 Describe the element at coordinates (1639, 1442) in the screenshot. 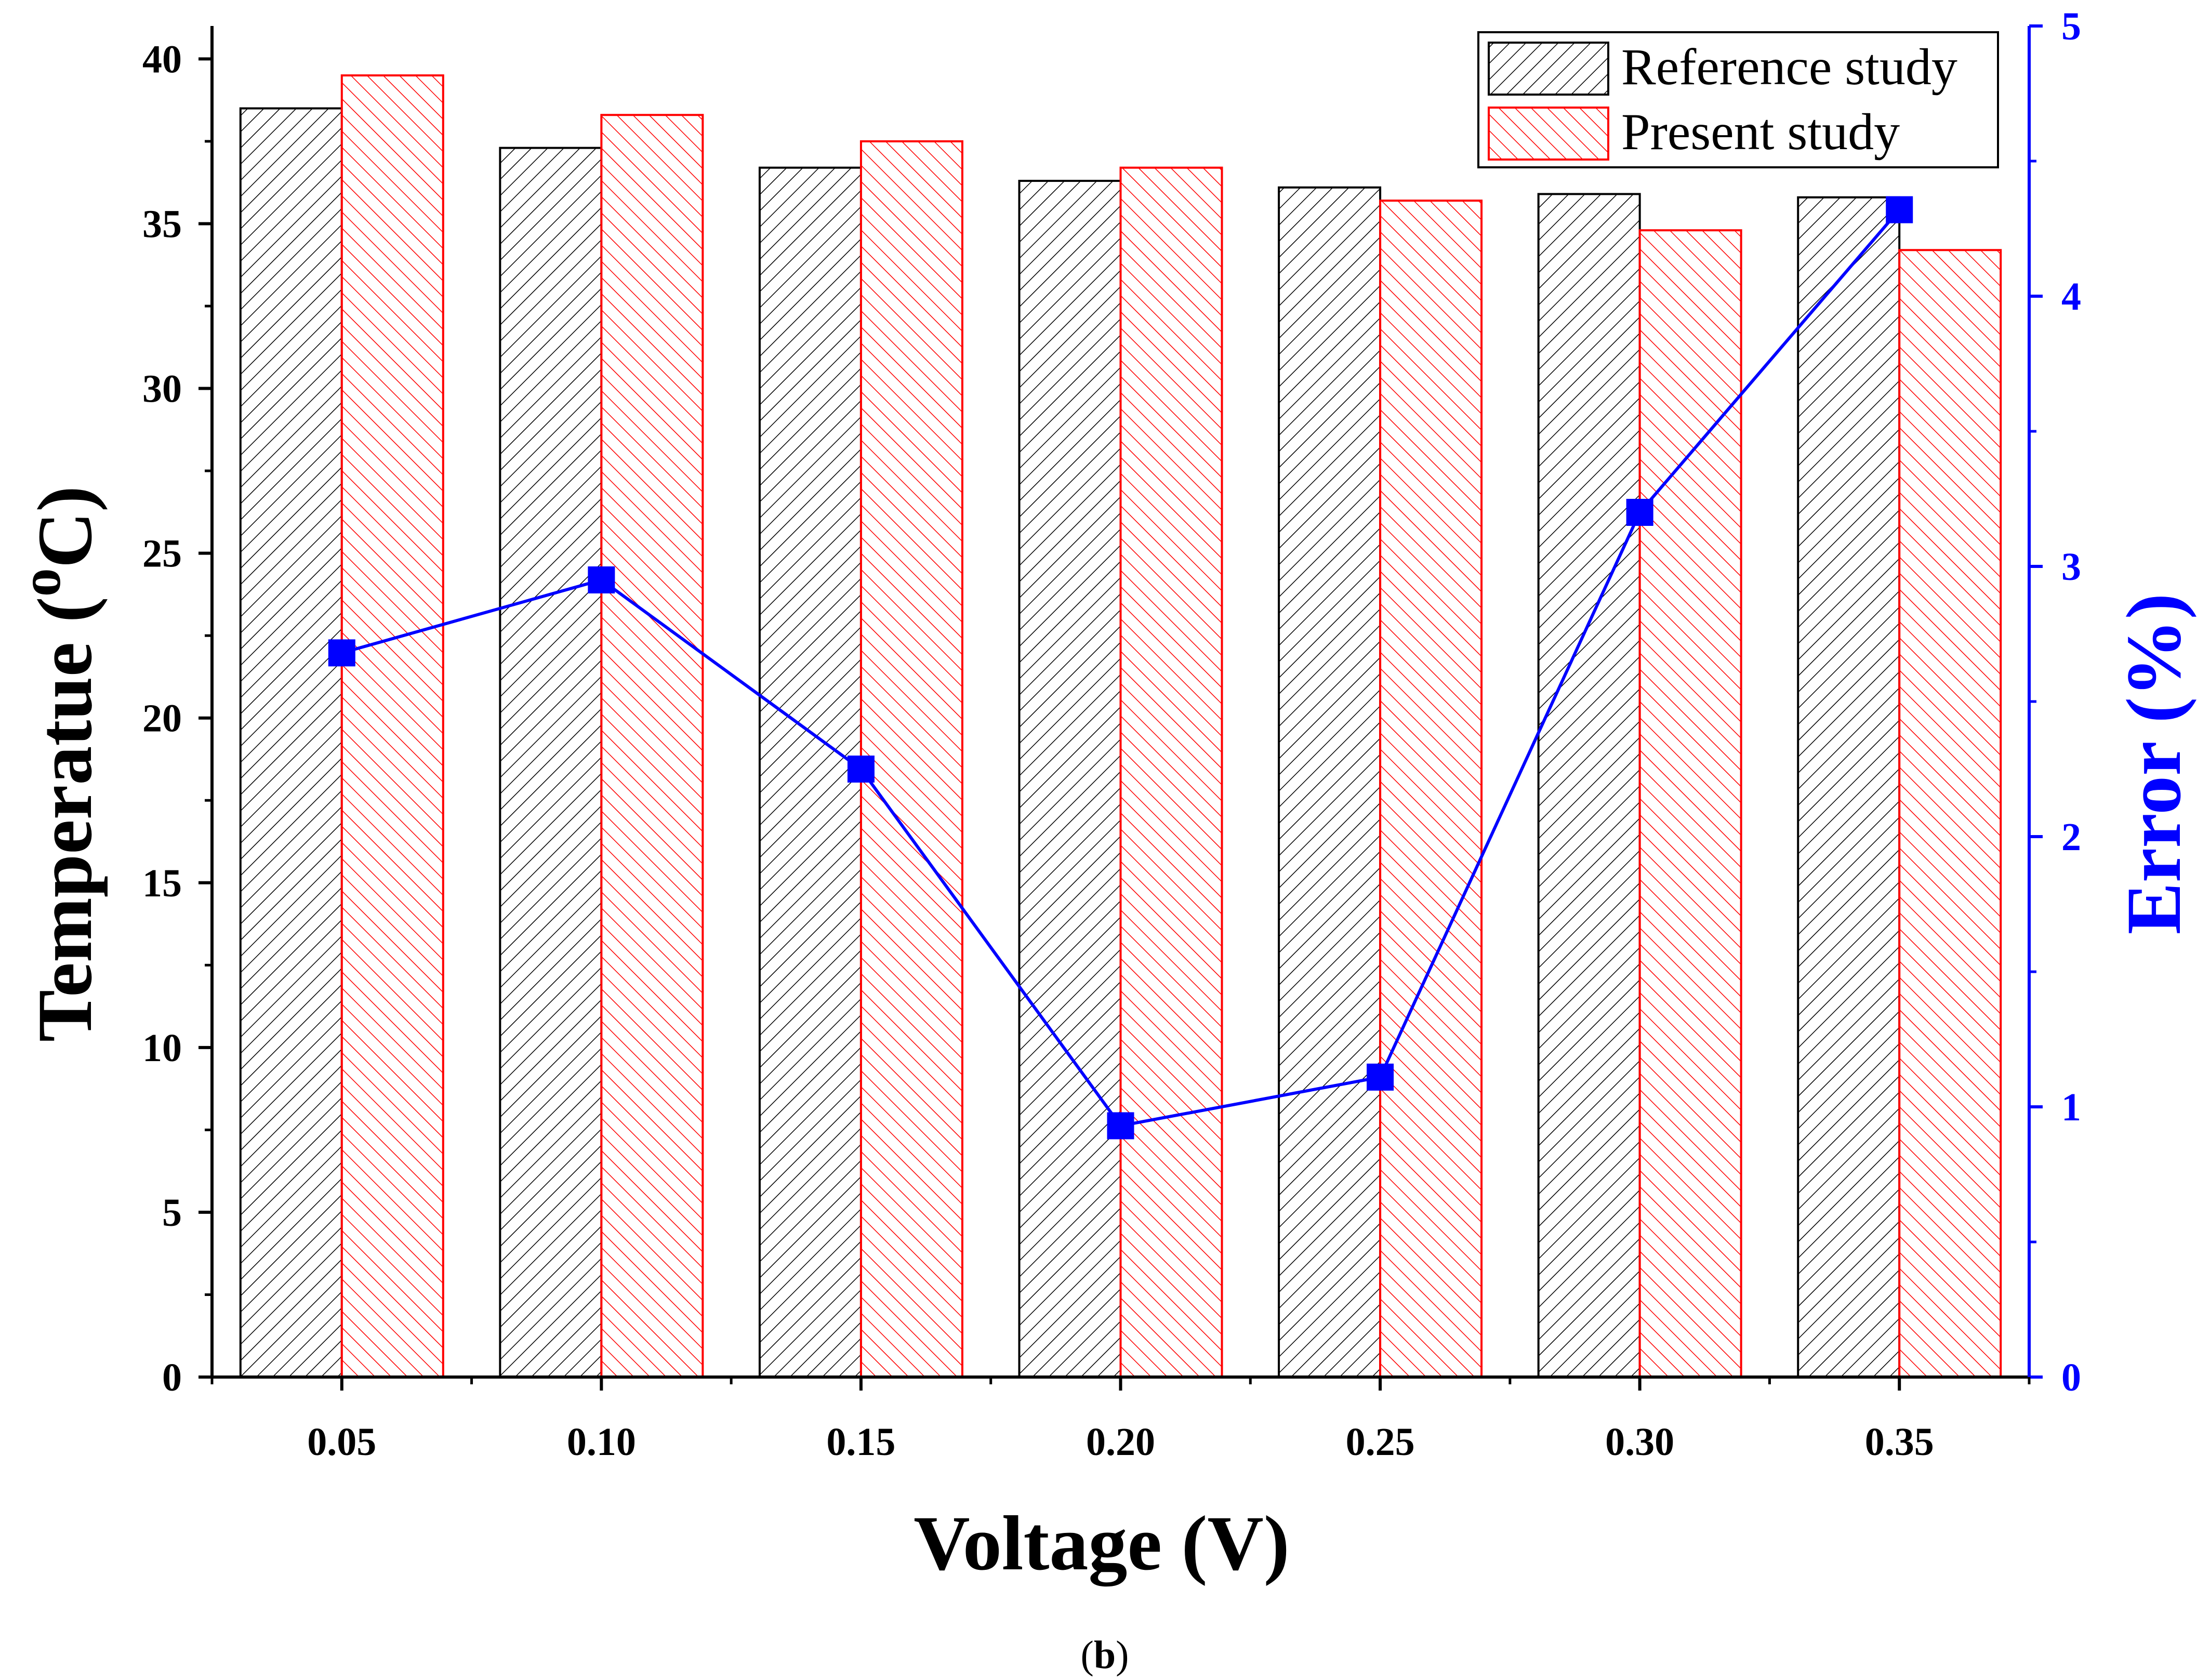

I see `x-tick-label-0.30: 0.30` at that location.